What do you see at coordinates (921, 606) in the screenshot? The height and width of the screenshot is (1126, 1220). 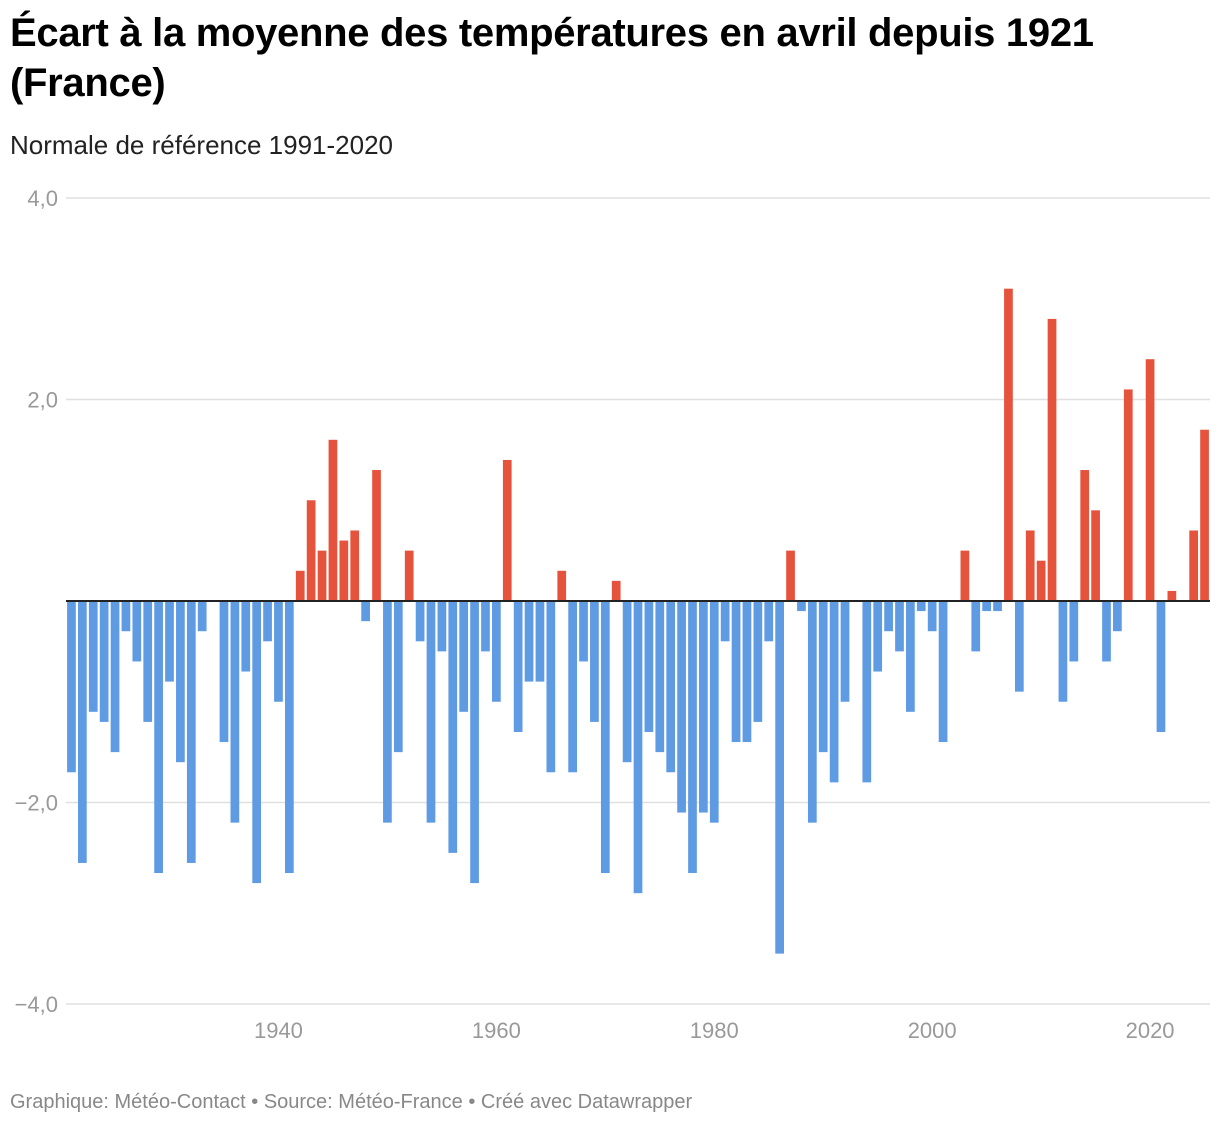 I see `bar-1999` at bounding box center [921, 606].